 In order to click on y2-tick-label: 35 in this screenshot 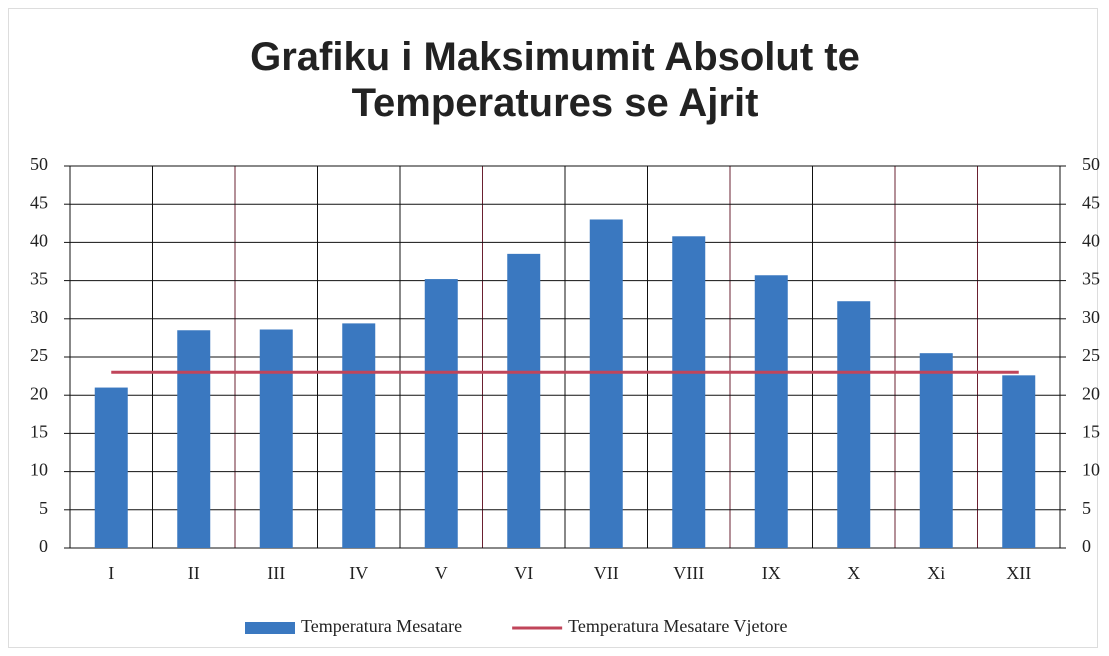, I will do `click(1091, 279)`.